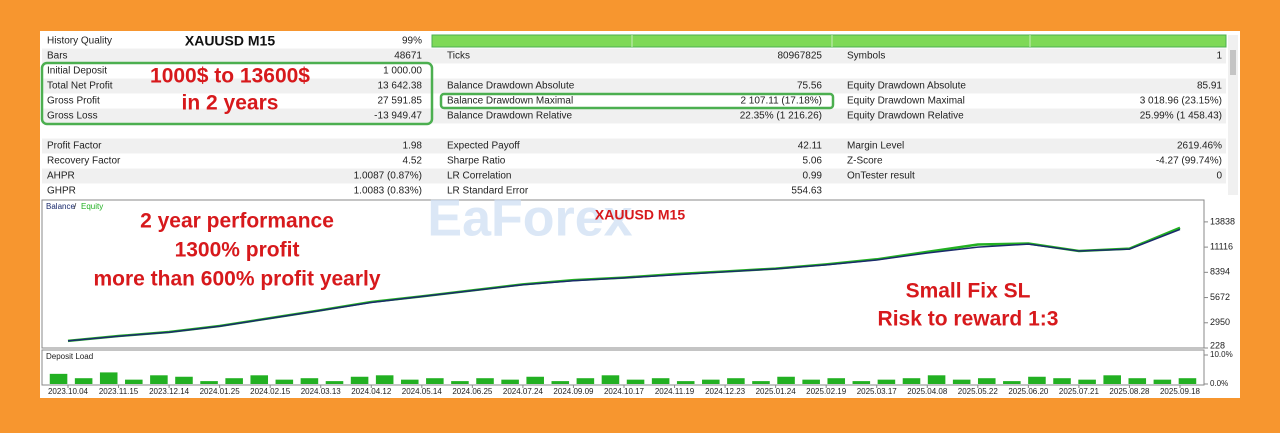  Describe the element at coordinates (1217, 345) in the screenshot. I see `y-tick-label: 228` at that location.